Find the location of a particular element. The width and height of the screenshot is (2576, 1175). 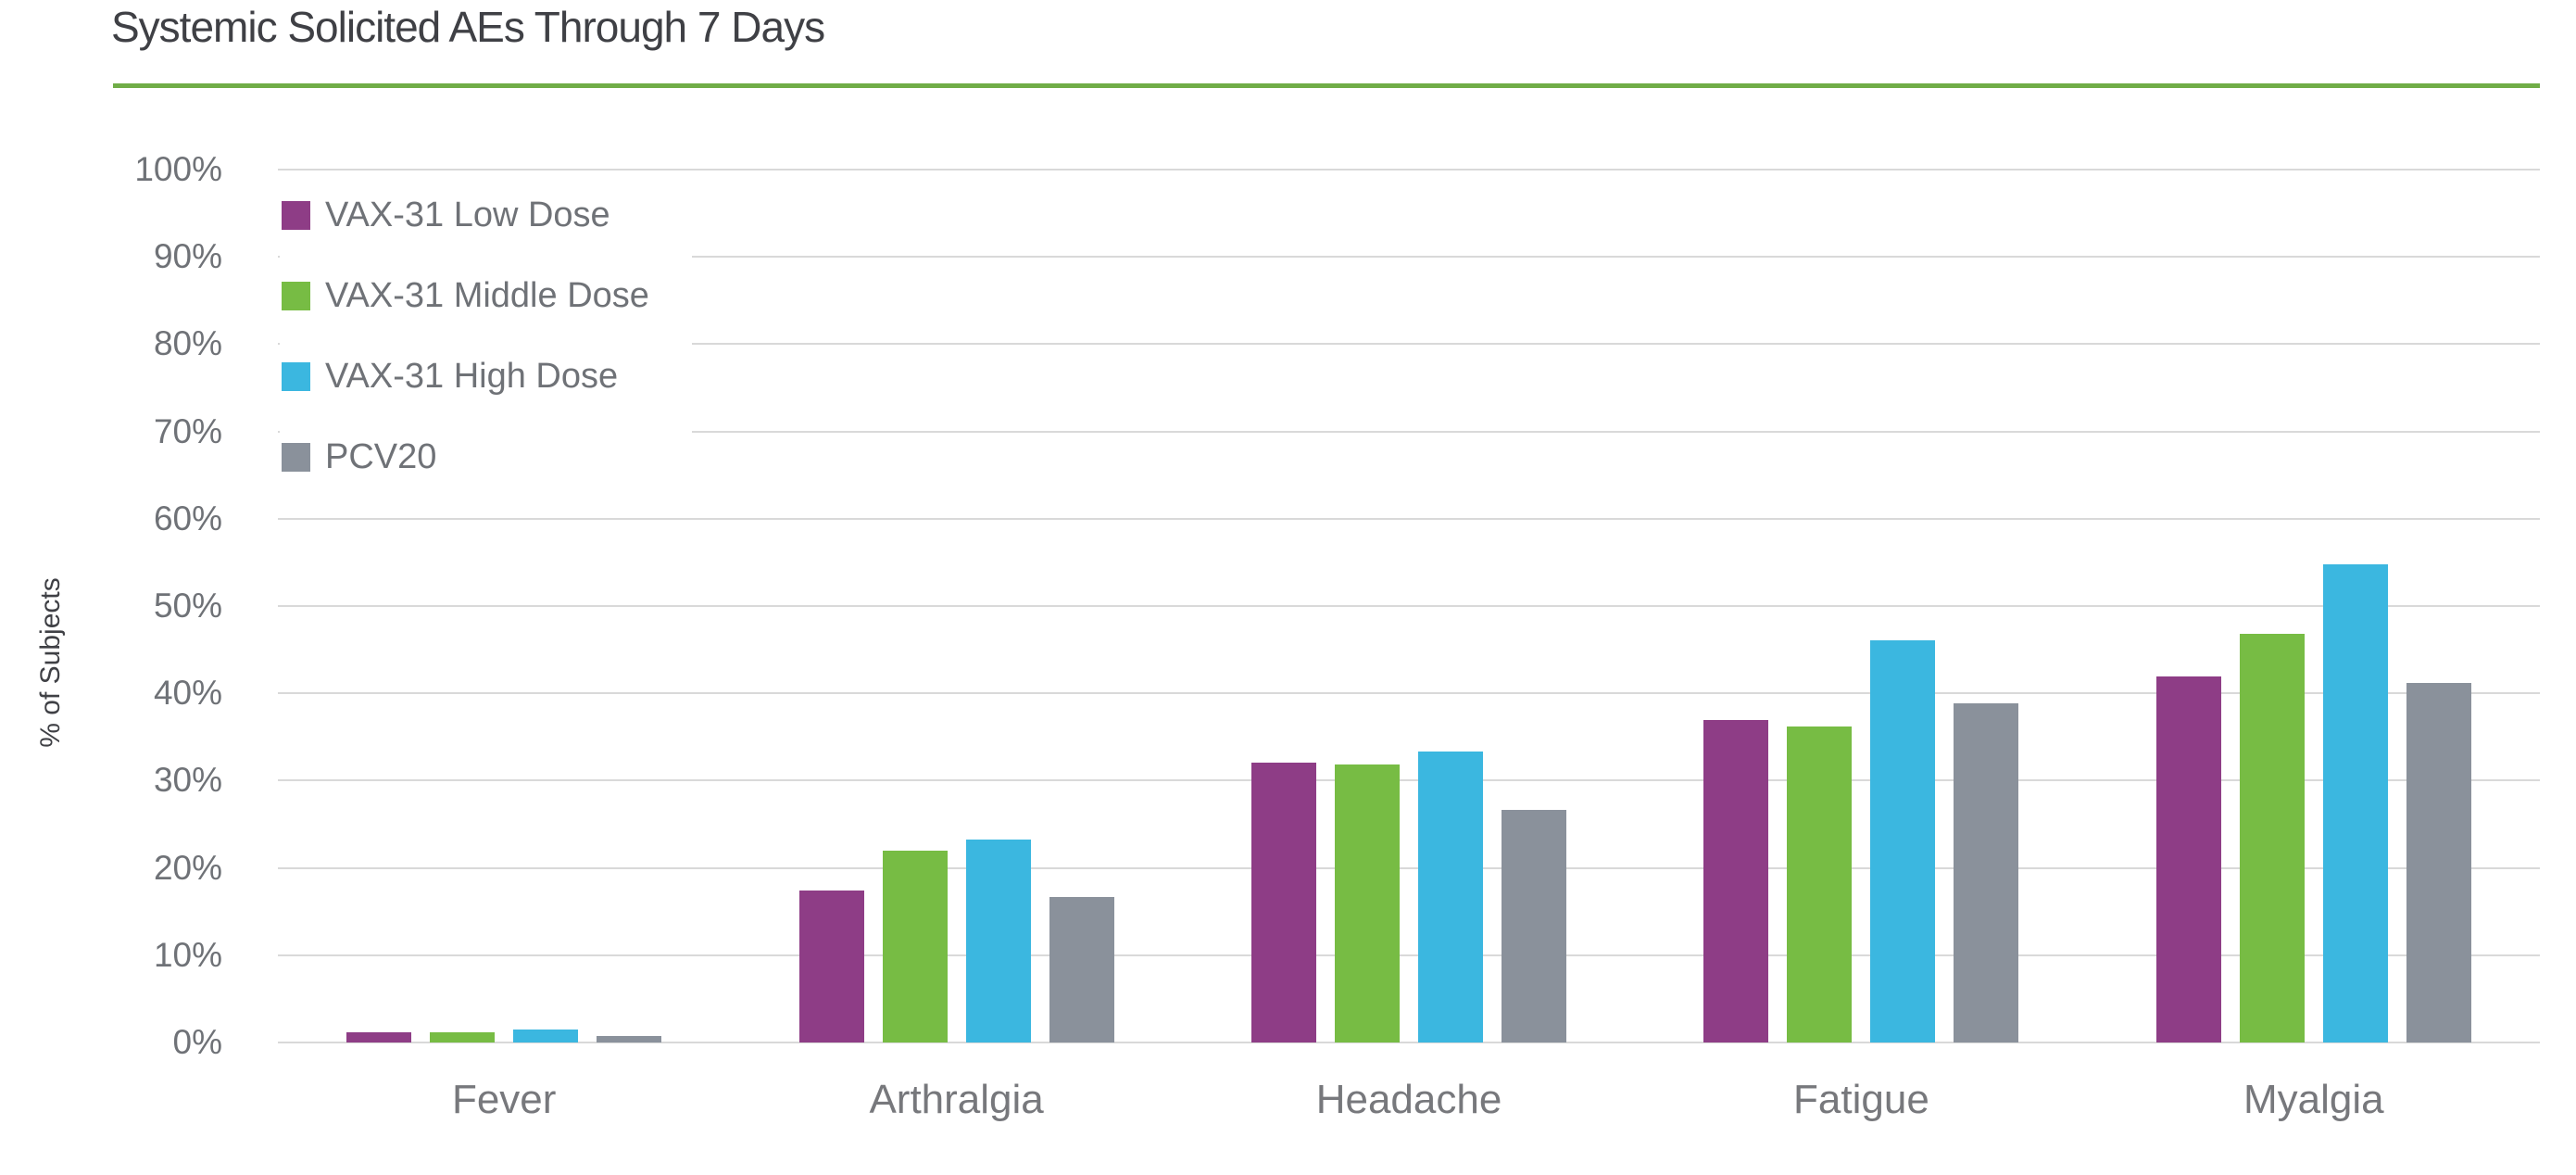

bar-vax-31-high-dose-fatigue is located at coordinates (1903, 840).